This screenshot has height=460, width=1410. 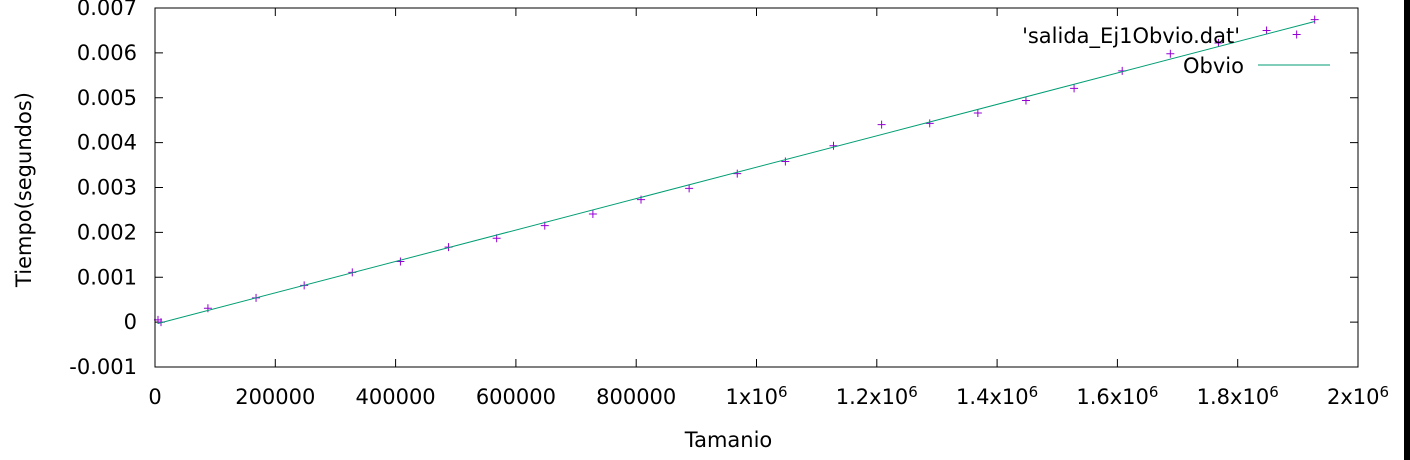 I want to click on x-tick-label: 1.6x10⁶, so click(x=1117, y=396).